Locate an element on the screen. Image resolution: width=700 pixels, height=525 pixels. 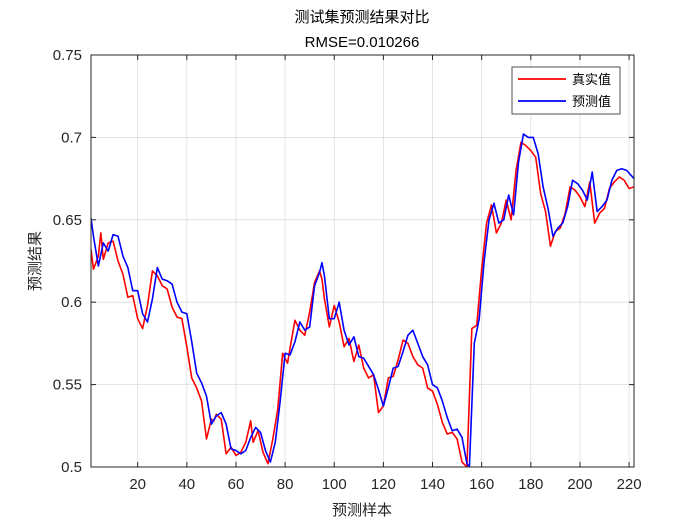
x-tick-label: 80 is located at coordinates (285, 484).